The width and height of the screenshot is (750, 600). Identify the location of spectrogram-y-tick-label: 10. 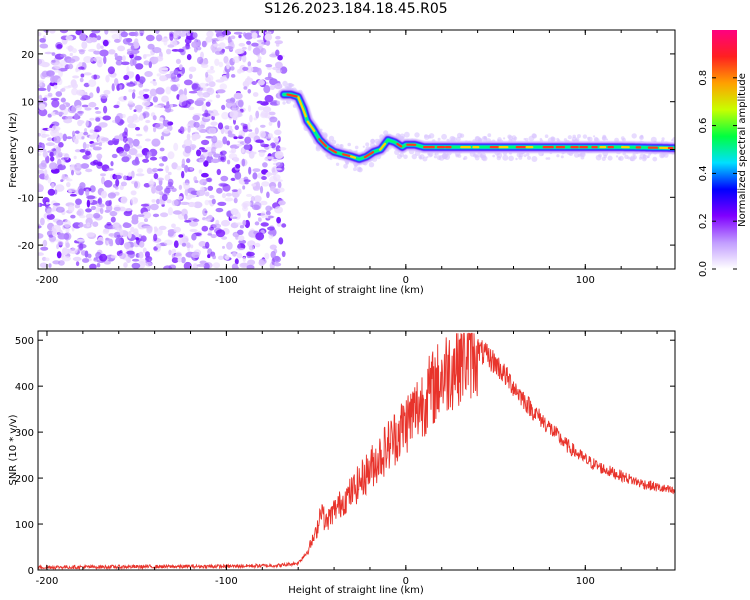
(27, 103).